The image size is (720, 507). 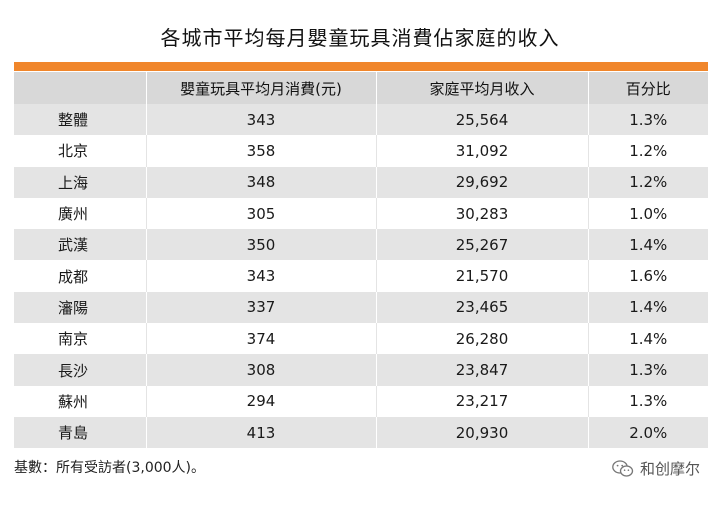 What do you see at coordinates (482, 370) in the screenshot?
I see `household-income-cell: 23,847` at bounding box center [482, 370].